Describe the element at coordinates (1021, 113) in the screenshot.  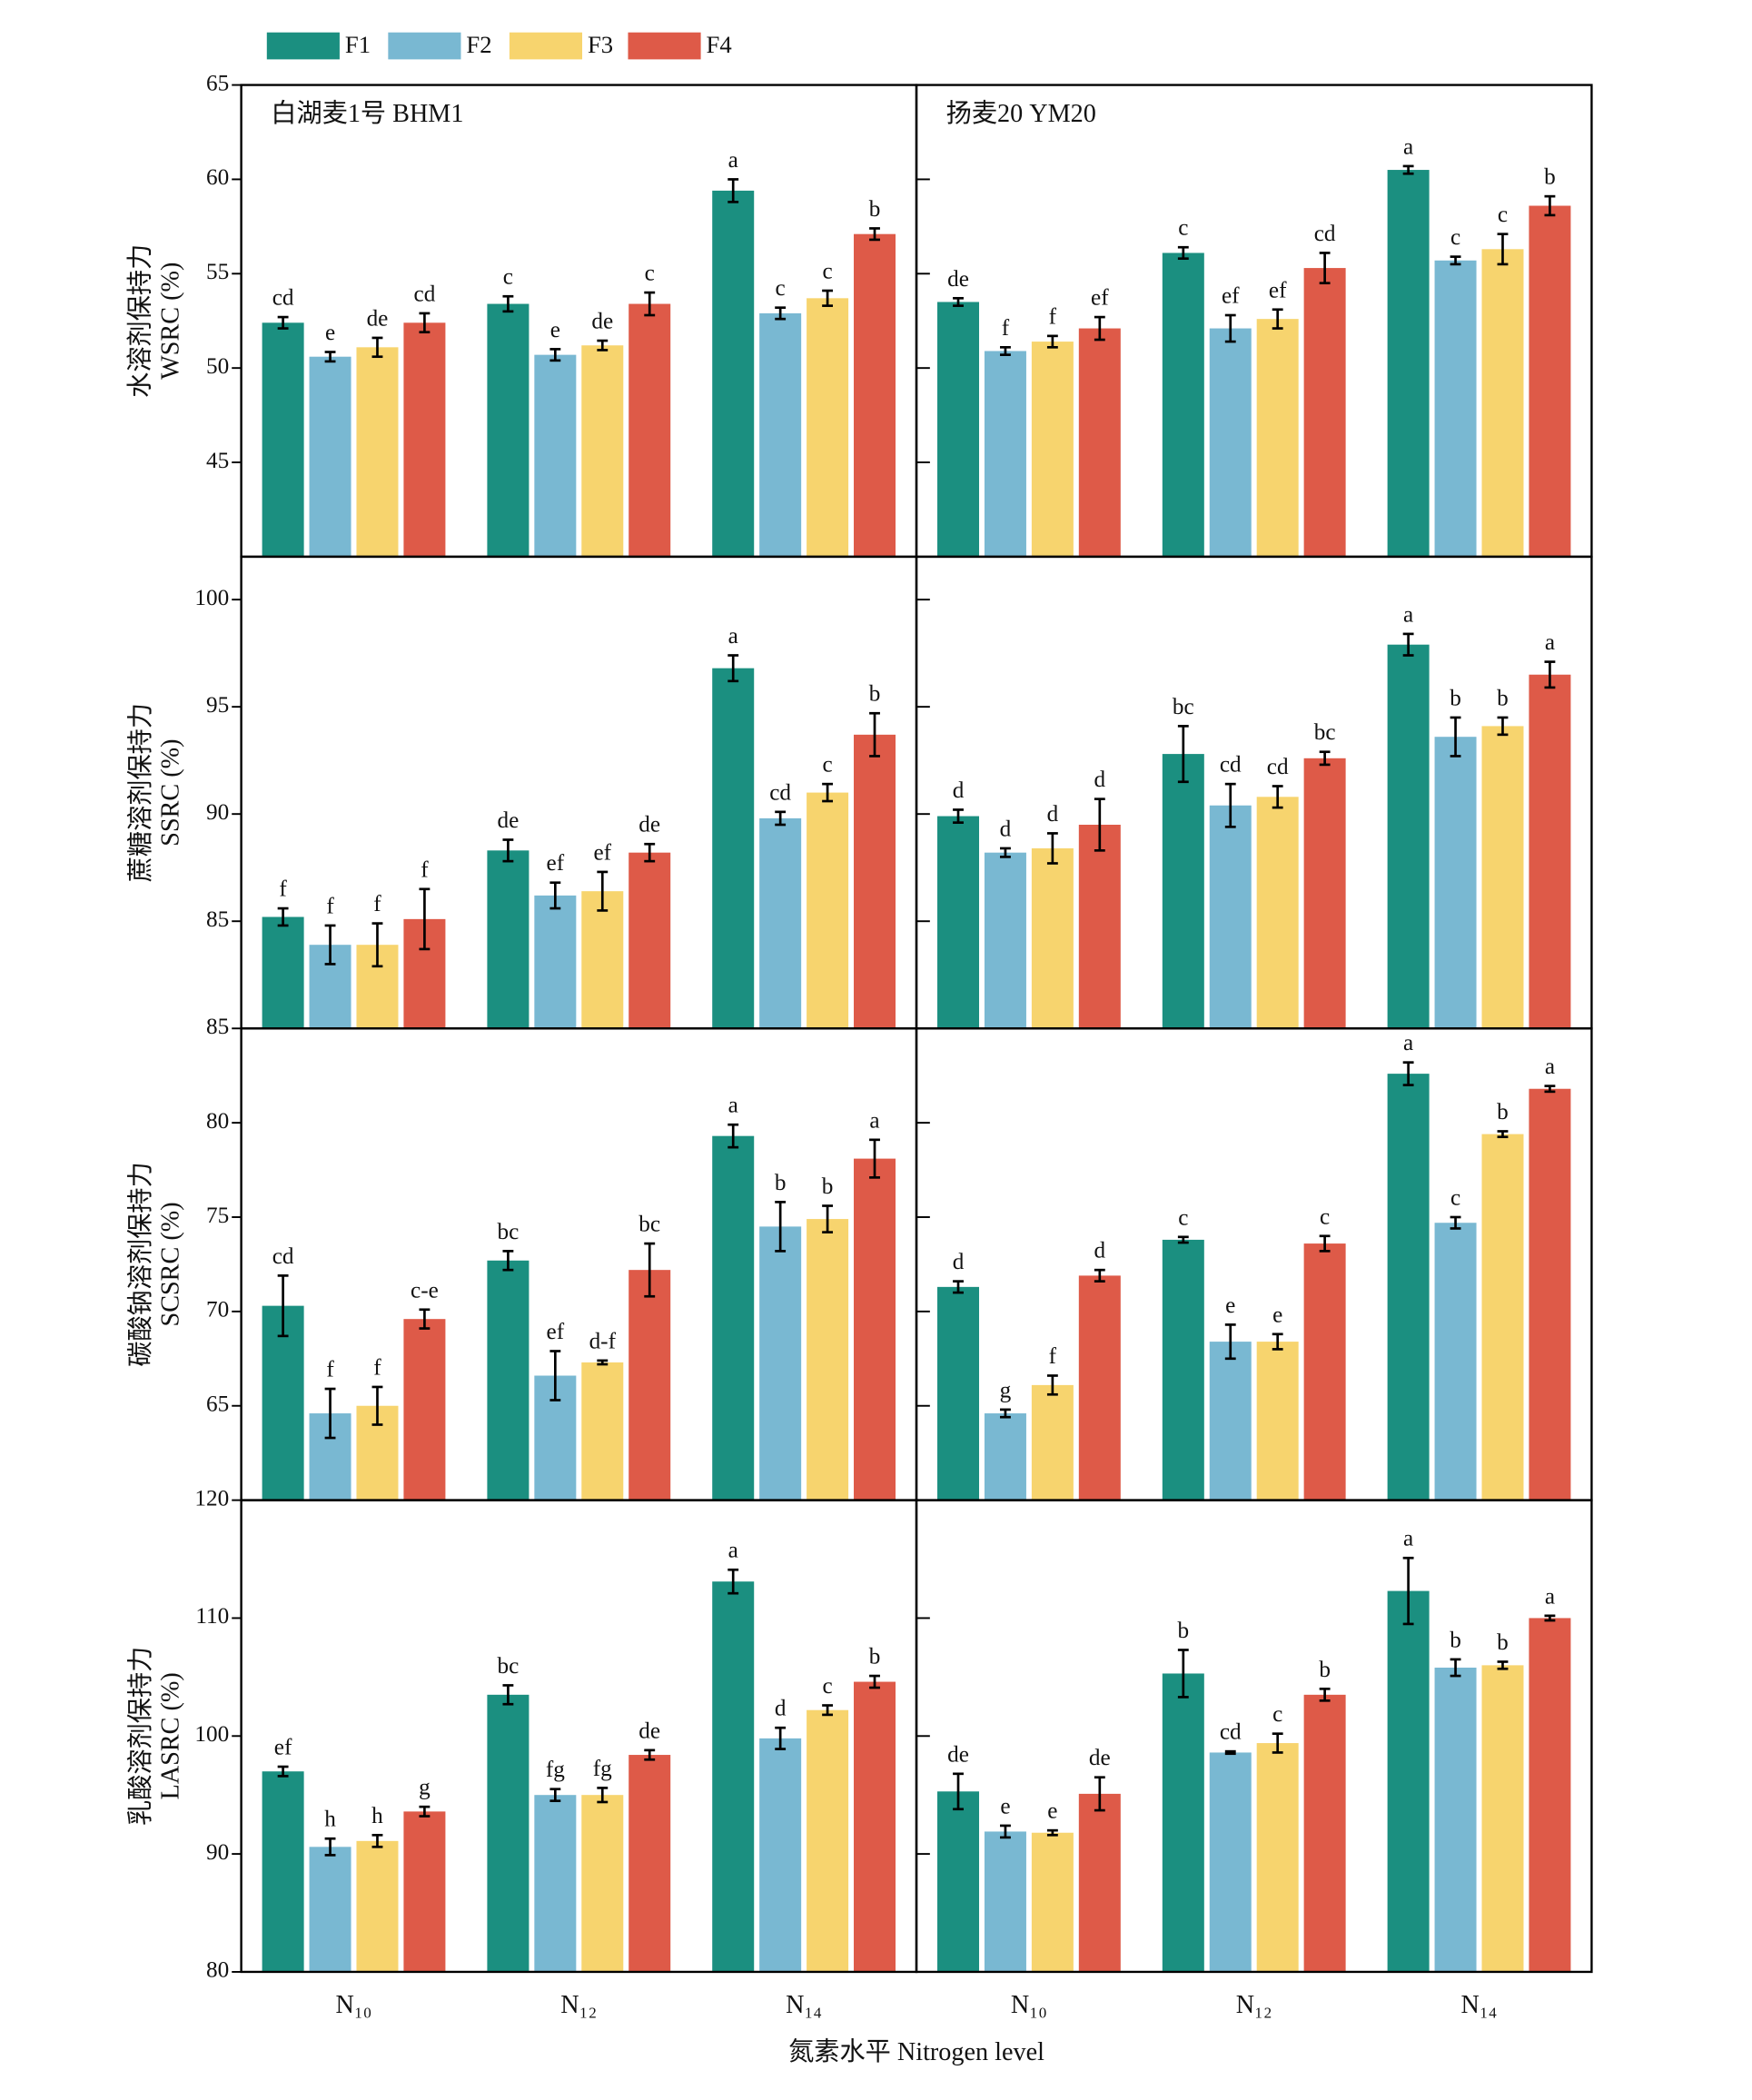
I see `panel-title: 扬麦20 YM20` at that location.